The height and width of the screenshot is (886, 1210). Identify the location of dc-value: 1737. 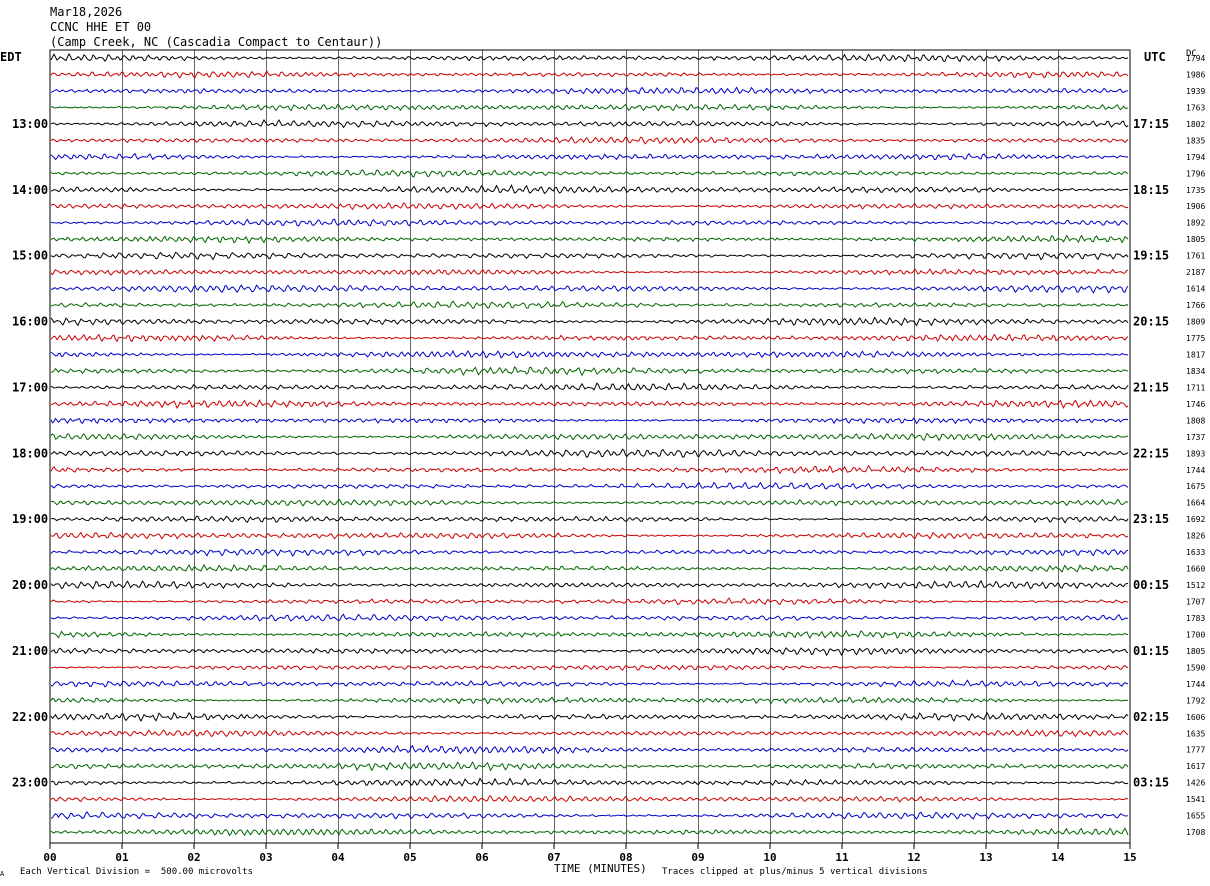
(1195, 437).